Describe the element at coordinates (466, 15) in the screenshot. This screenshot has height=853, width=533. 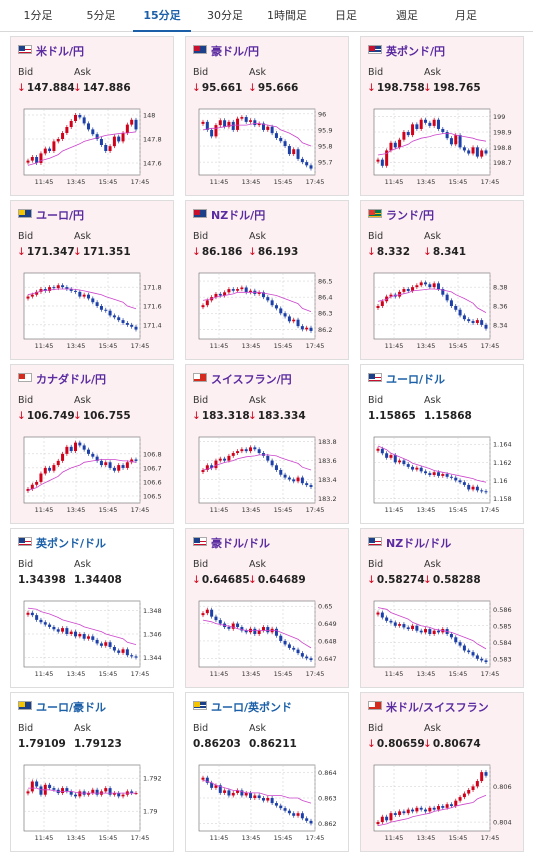
I see `tab-monthly: 月足` at that location.